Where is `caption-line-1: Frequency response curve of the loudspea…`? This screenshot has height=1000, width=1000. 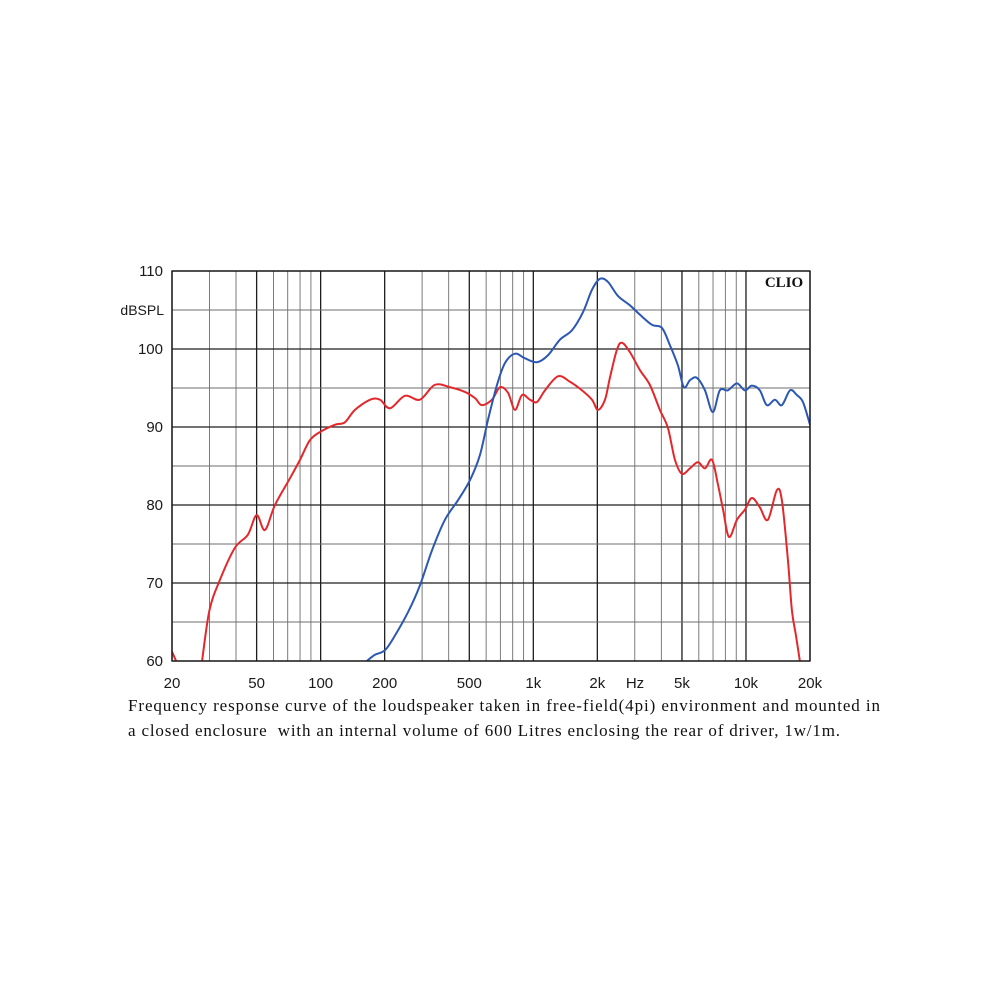
caption-line-1: Frequency response curve of the loudspea… is located at coordinates (504, 705).